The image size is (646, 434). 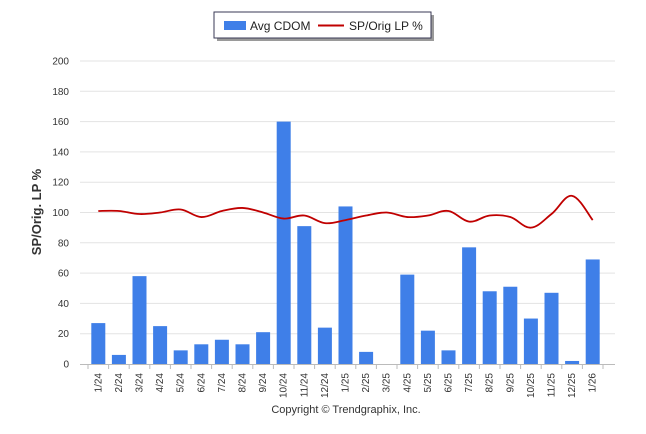 What do you see at coordinates (407, 383) in the screenshot?
I see `x-tick-label: 4/25` at bounding box center [407, 383].